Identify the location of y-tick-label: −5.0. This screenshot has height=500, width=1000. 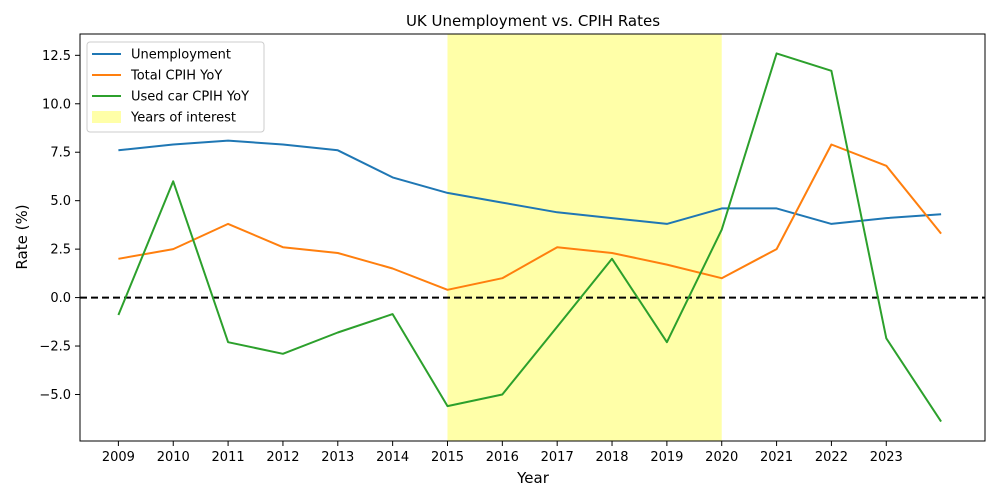
(55, 395).